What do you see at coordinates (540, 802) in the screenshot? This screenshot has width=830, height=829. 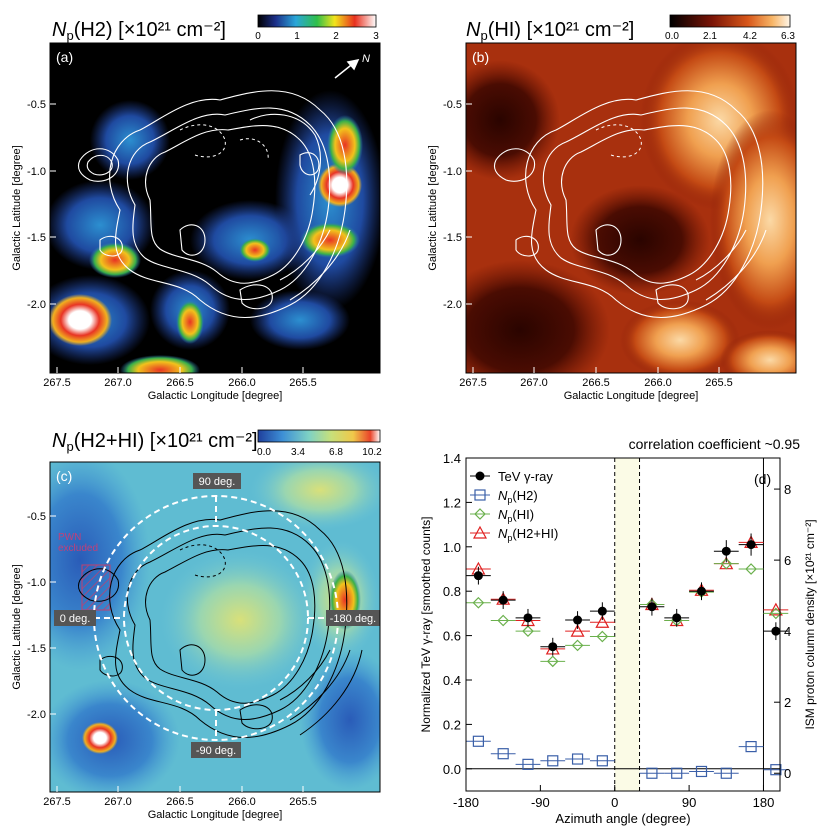 I see `x-tick-label: -90` at bounding box center [540, 802].